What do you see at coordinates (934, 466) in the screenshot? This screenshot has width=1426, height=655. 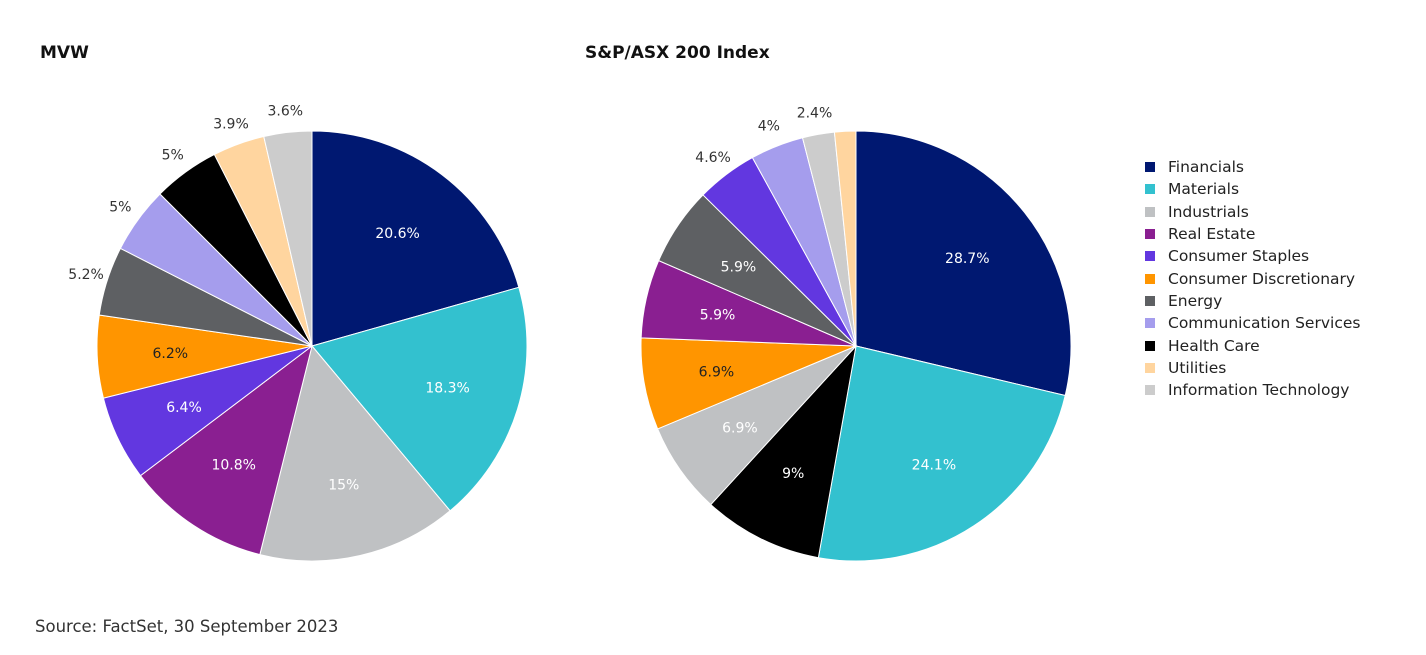 I see `data-label-materials: 24.1%` at bounding box center [934, 466].